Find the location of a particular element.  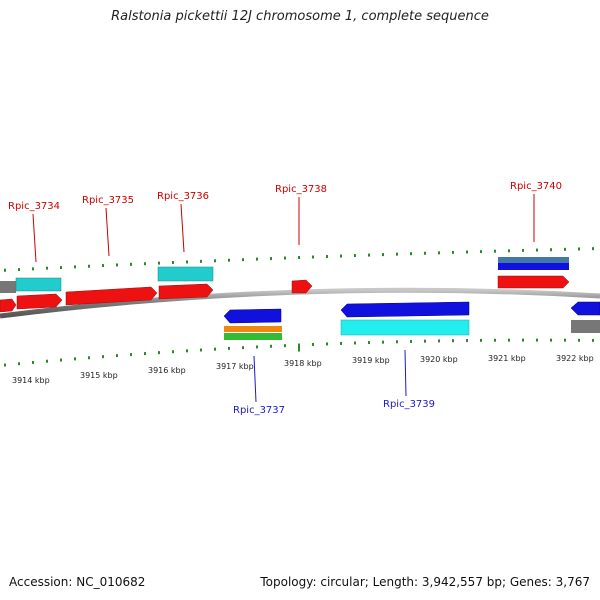

gene-label-rpic-3735: Rpic_3735 is located at coordinates (108, 200).